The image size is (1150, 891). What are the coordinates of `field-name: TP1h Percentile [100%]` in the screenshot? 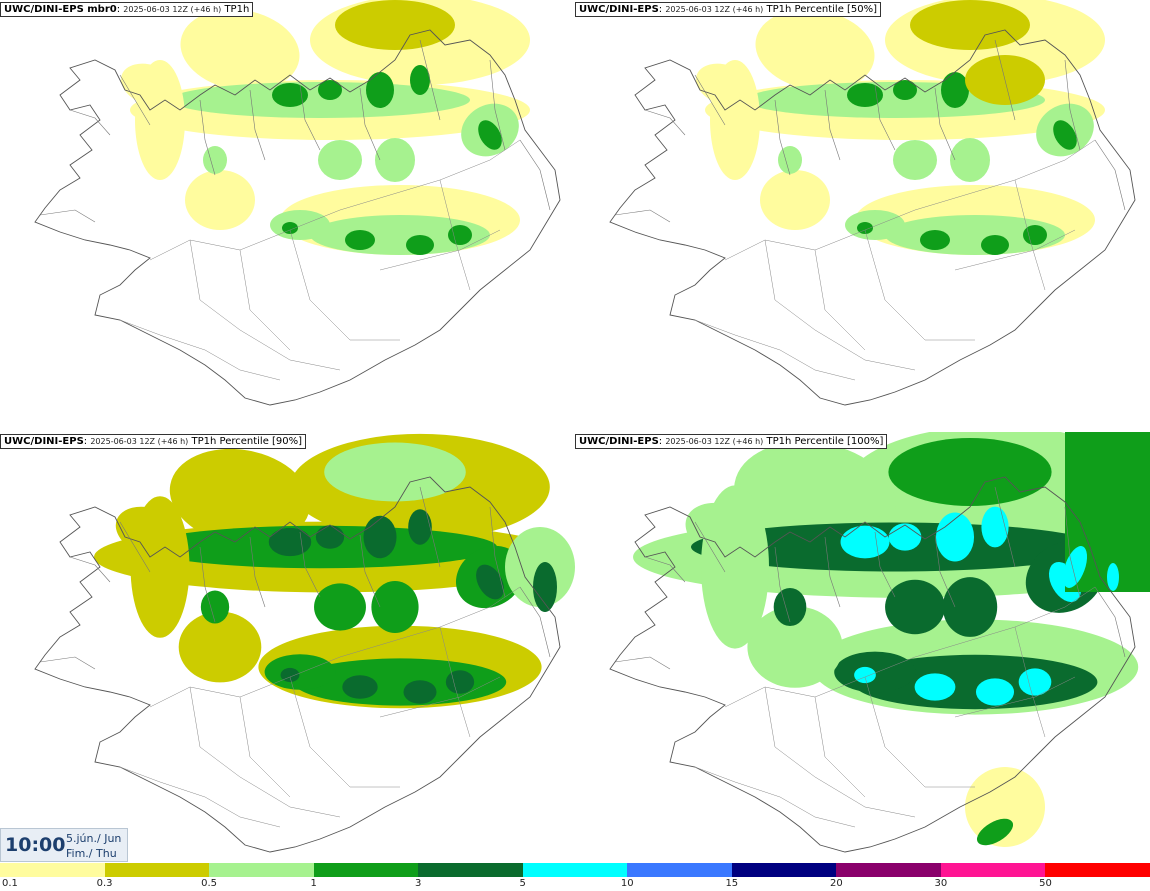 It's located at (825, 441).